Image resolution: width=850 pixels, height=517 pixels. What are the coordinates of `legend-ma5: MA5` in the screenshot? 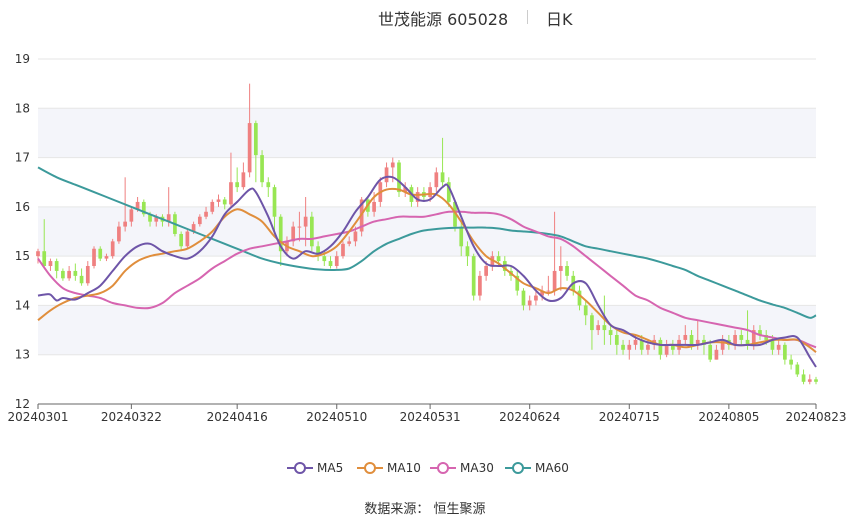 It's located at (315, 468).